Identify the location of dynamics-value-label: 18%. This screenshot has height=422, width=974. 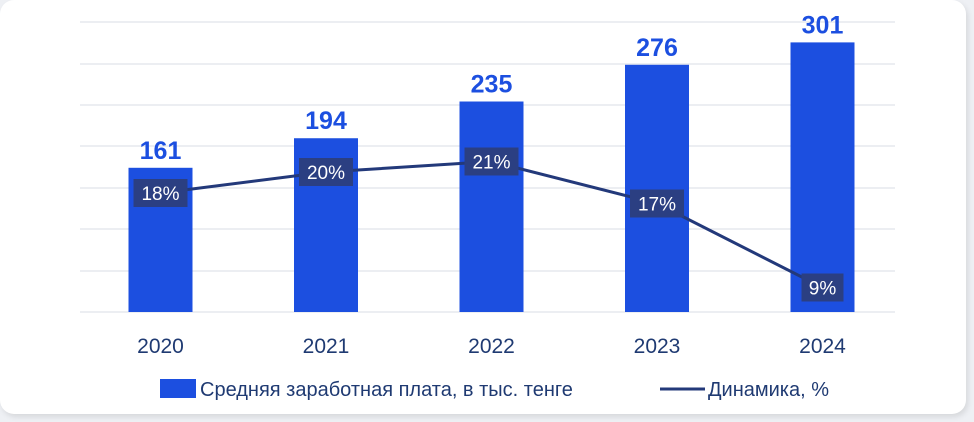
(160, 194).